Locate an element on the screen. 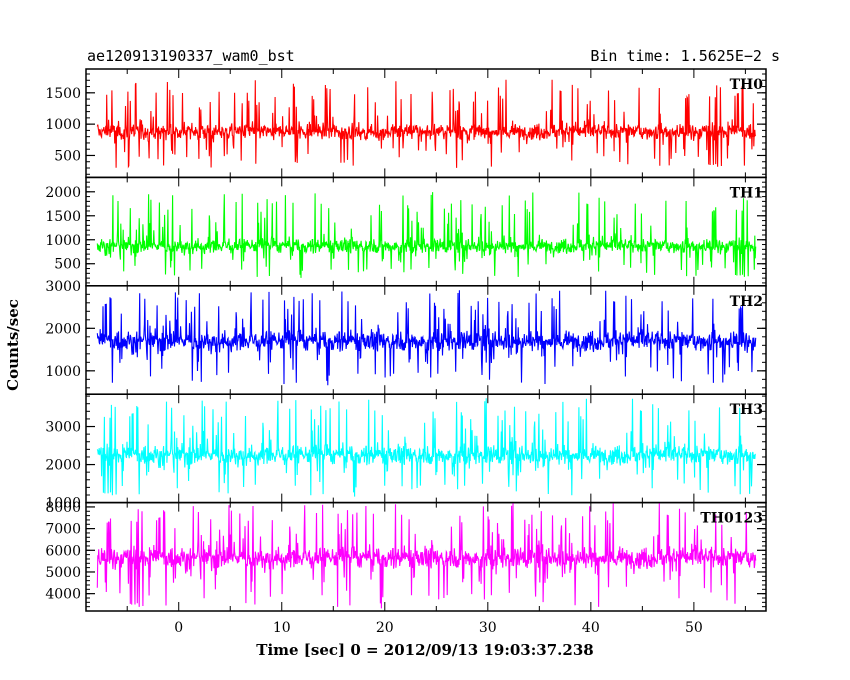 The image size is (850, 680). panel-label-th2: TH2 is located at coordinates (746, 302).